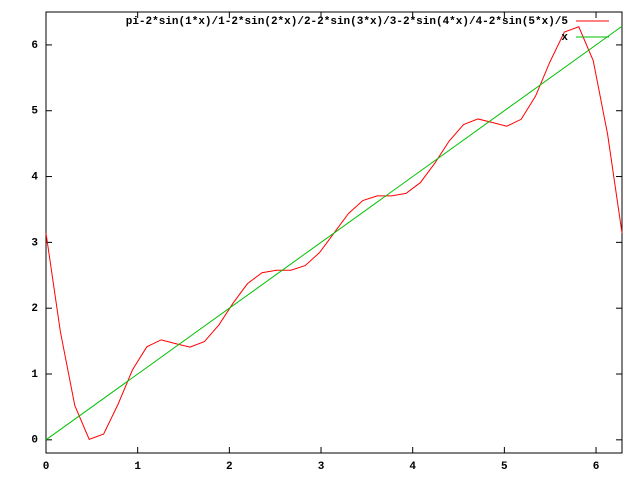 Image resolution: width=640 pixels, height=480 pixels. Describe the element at coordinates (34, 309) in the screenshot. I see `y-tick-label: 2` at that location.